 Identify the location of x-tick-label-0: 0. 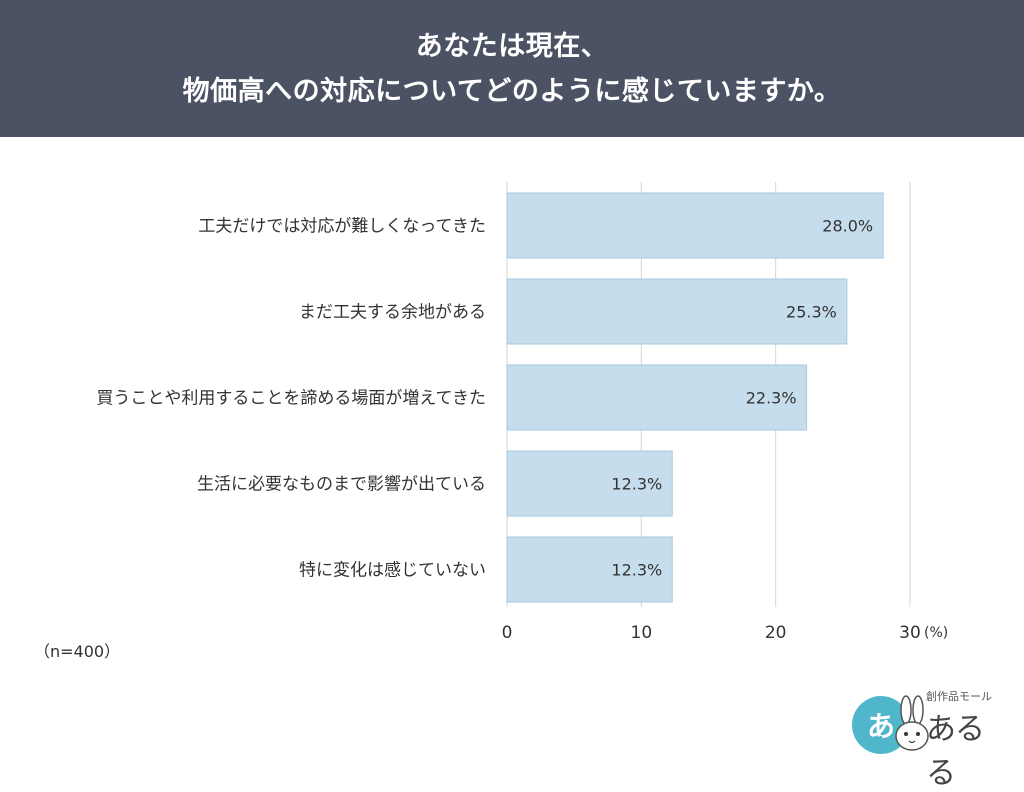
(507, 633).